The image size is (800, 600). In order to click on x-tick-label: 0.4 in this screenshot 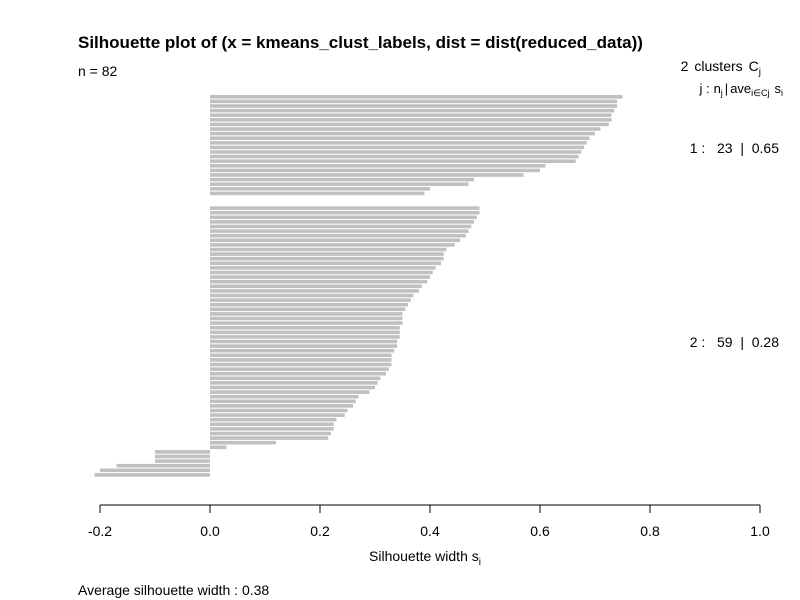, I will do `click(430, 531)`.